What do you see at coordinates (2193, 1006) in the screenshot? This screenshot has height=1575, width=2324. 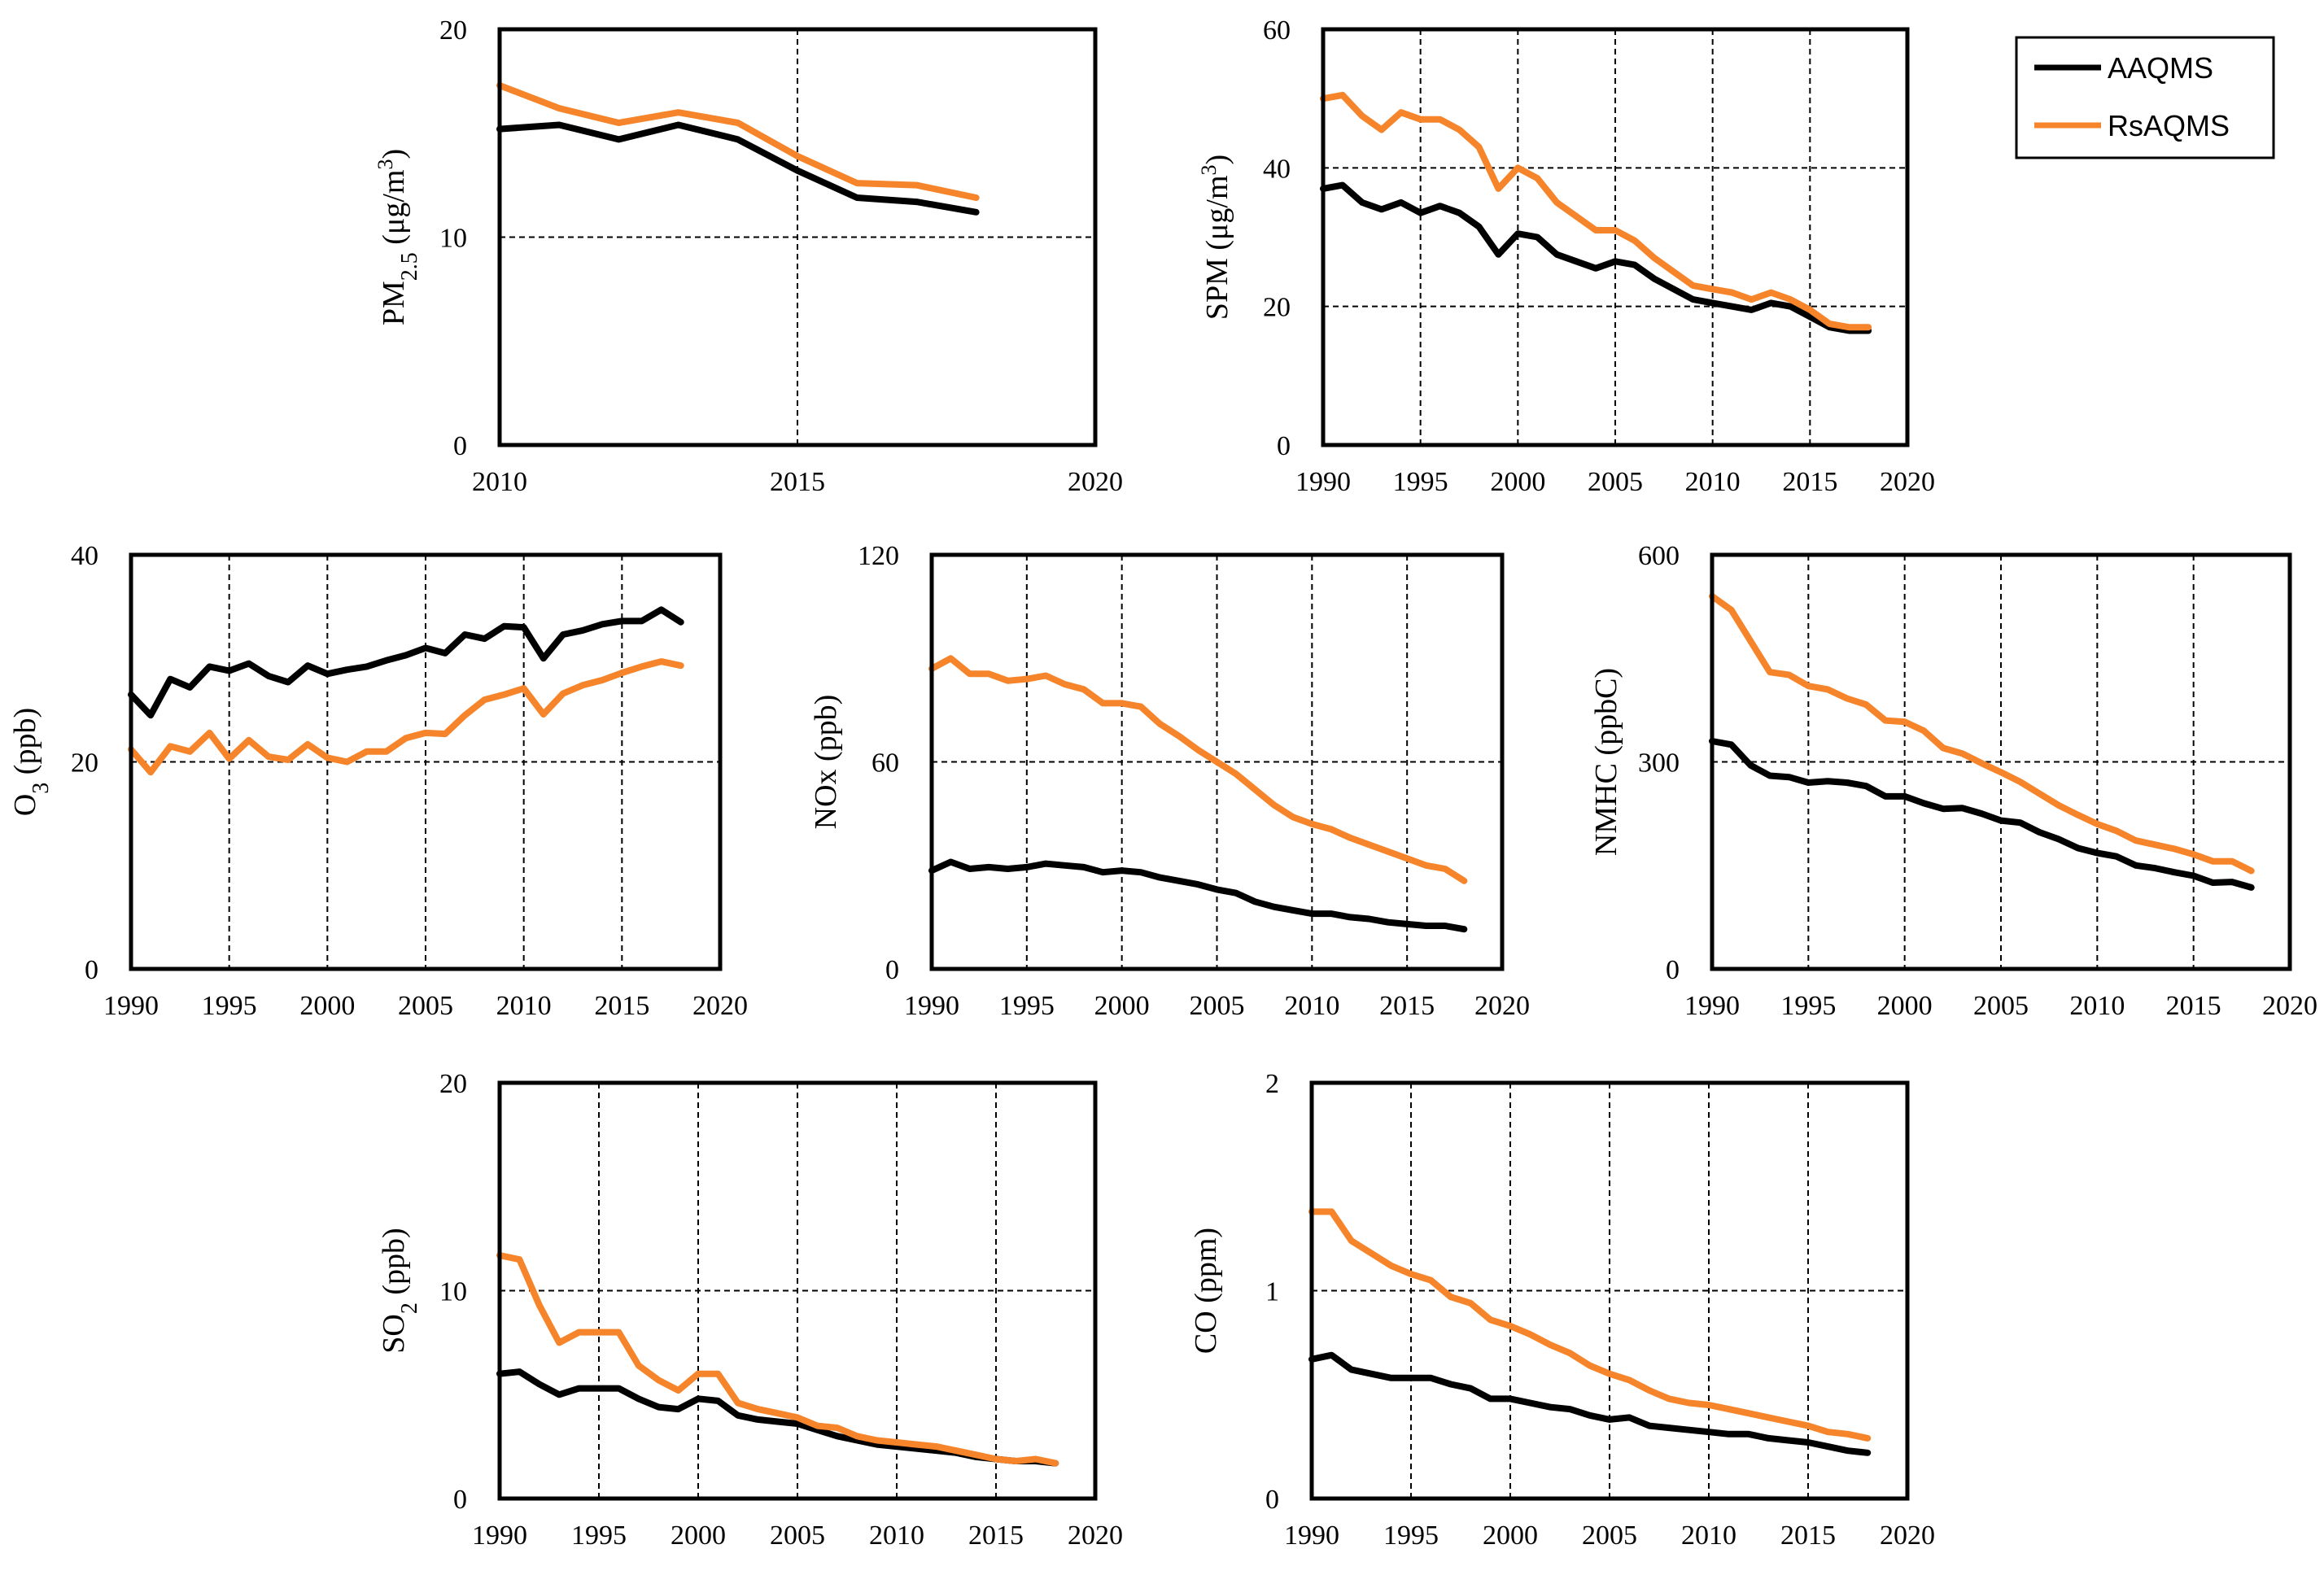 I see `x-tick-label-nmhc-5: 2015` at bounding box center [2193, 1006].